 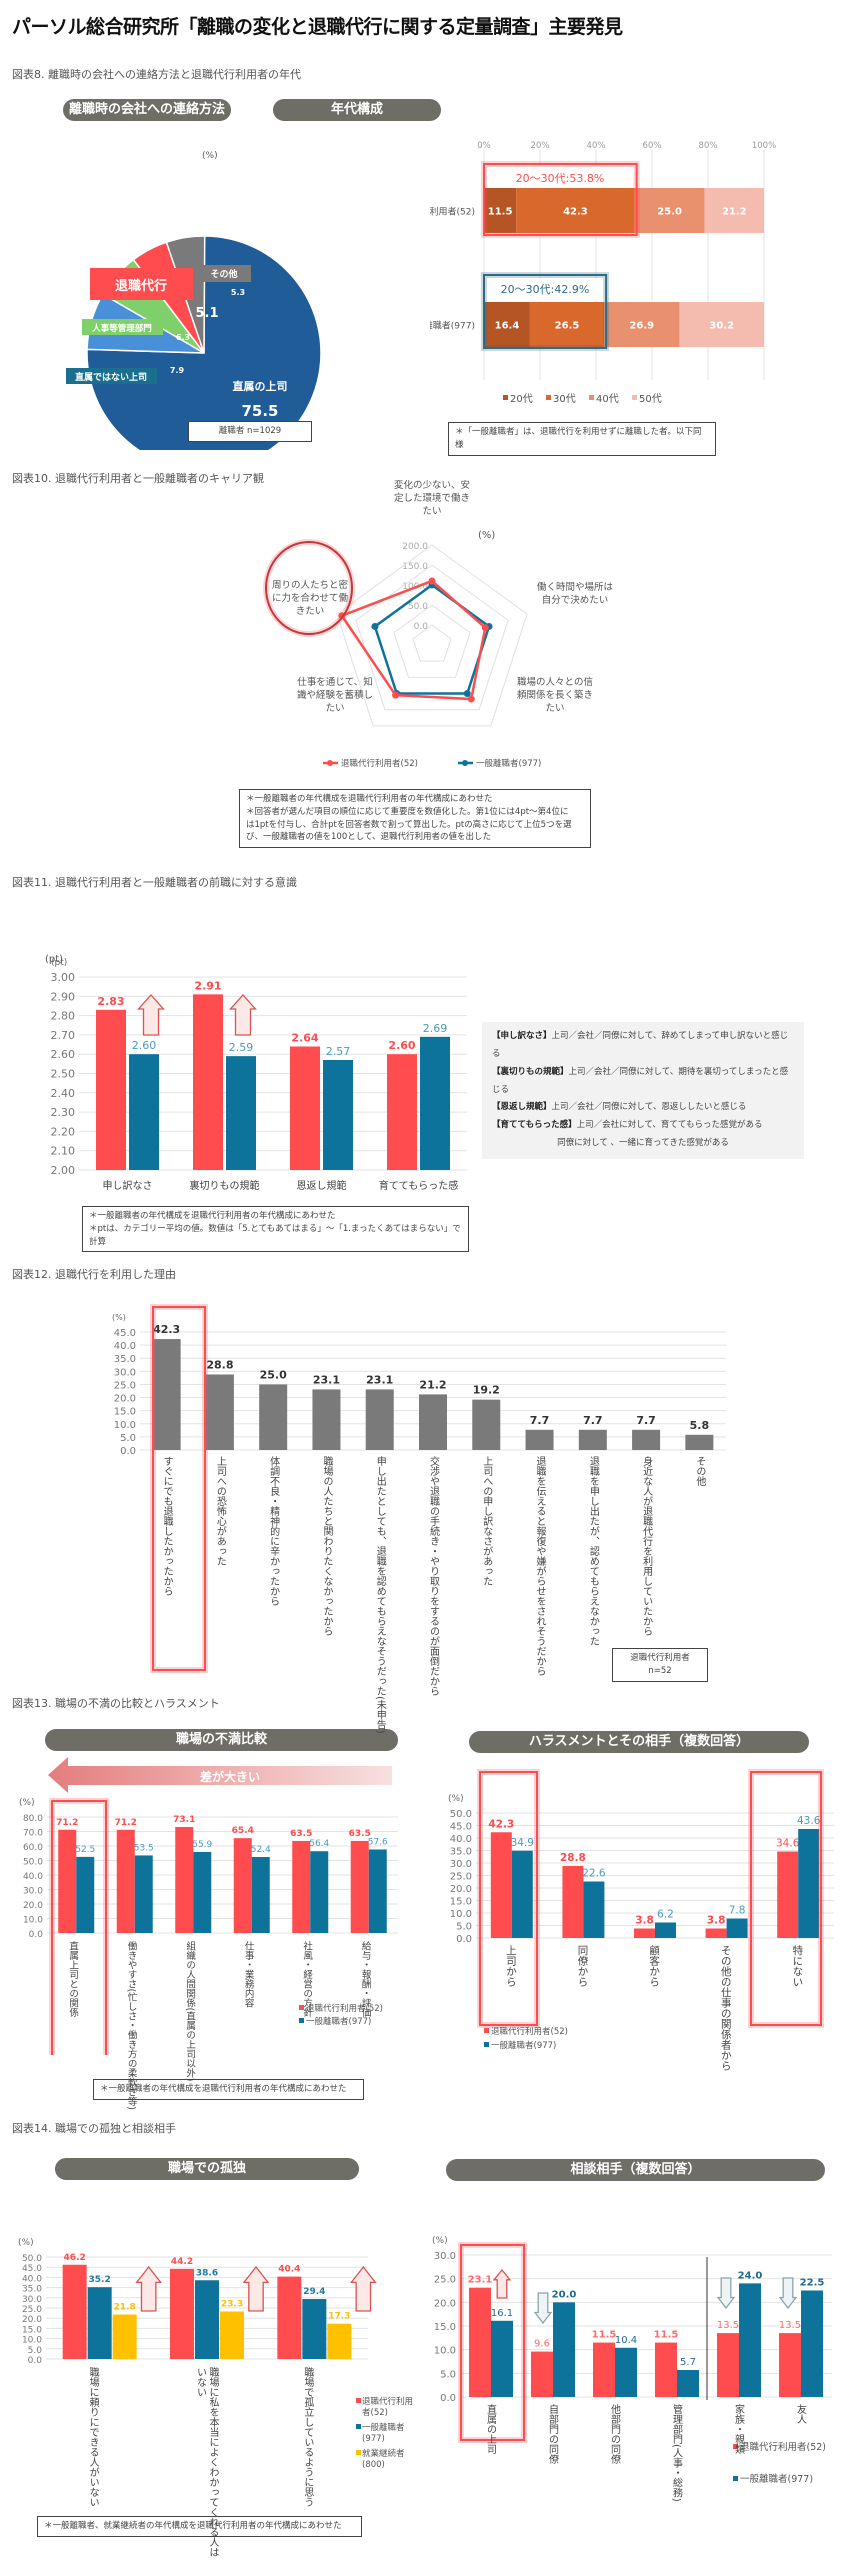 I want to click on fig13-left-pill: 職場の不満比較, so click(x=221, y=1740).